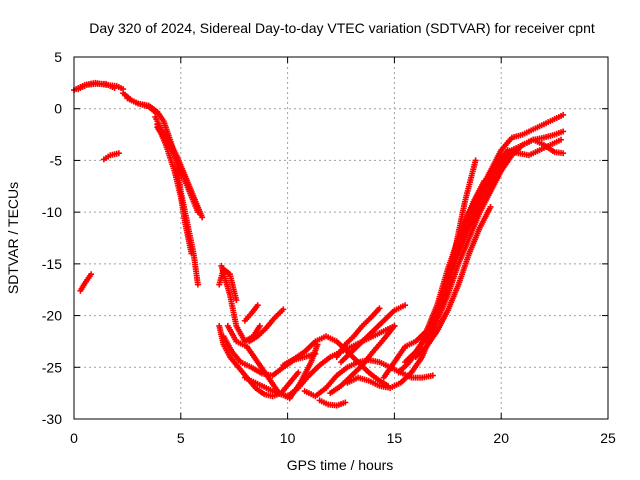 The height and width of the screenshot is (480, 640). What do you see at coordinates (181, 438) in the screenshot?
I see `x-tick-label: 5` at bounding box center [181, 438].